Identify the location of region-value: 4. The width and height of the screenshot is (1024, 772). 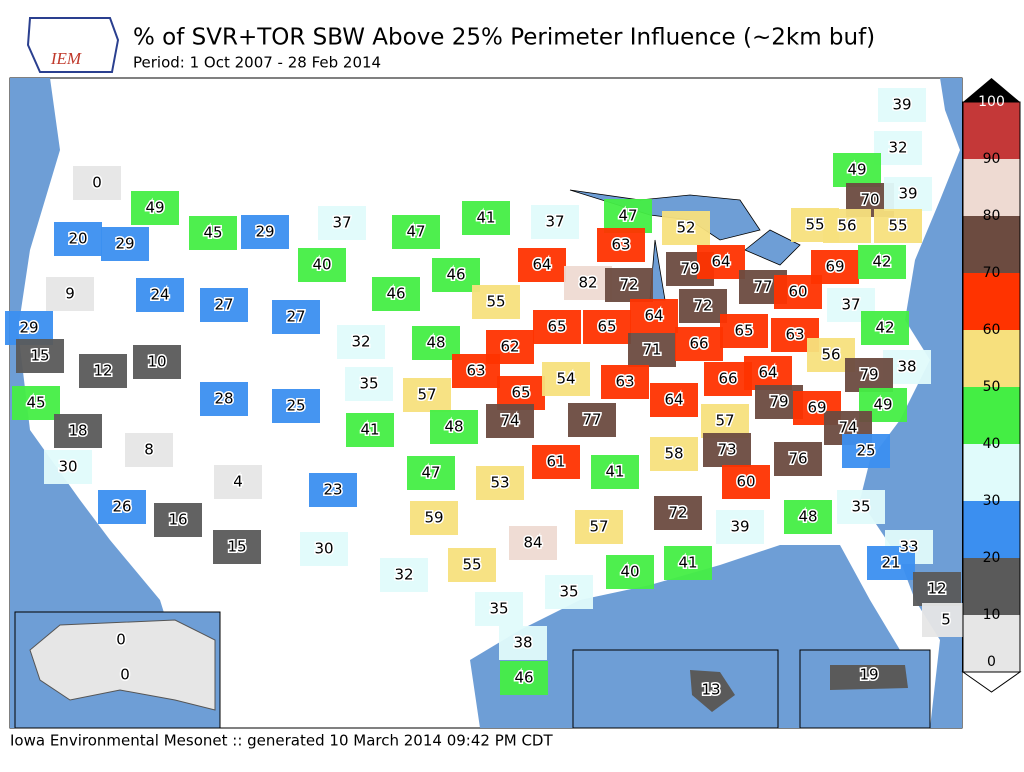
(238, 482).